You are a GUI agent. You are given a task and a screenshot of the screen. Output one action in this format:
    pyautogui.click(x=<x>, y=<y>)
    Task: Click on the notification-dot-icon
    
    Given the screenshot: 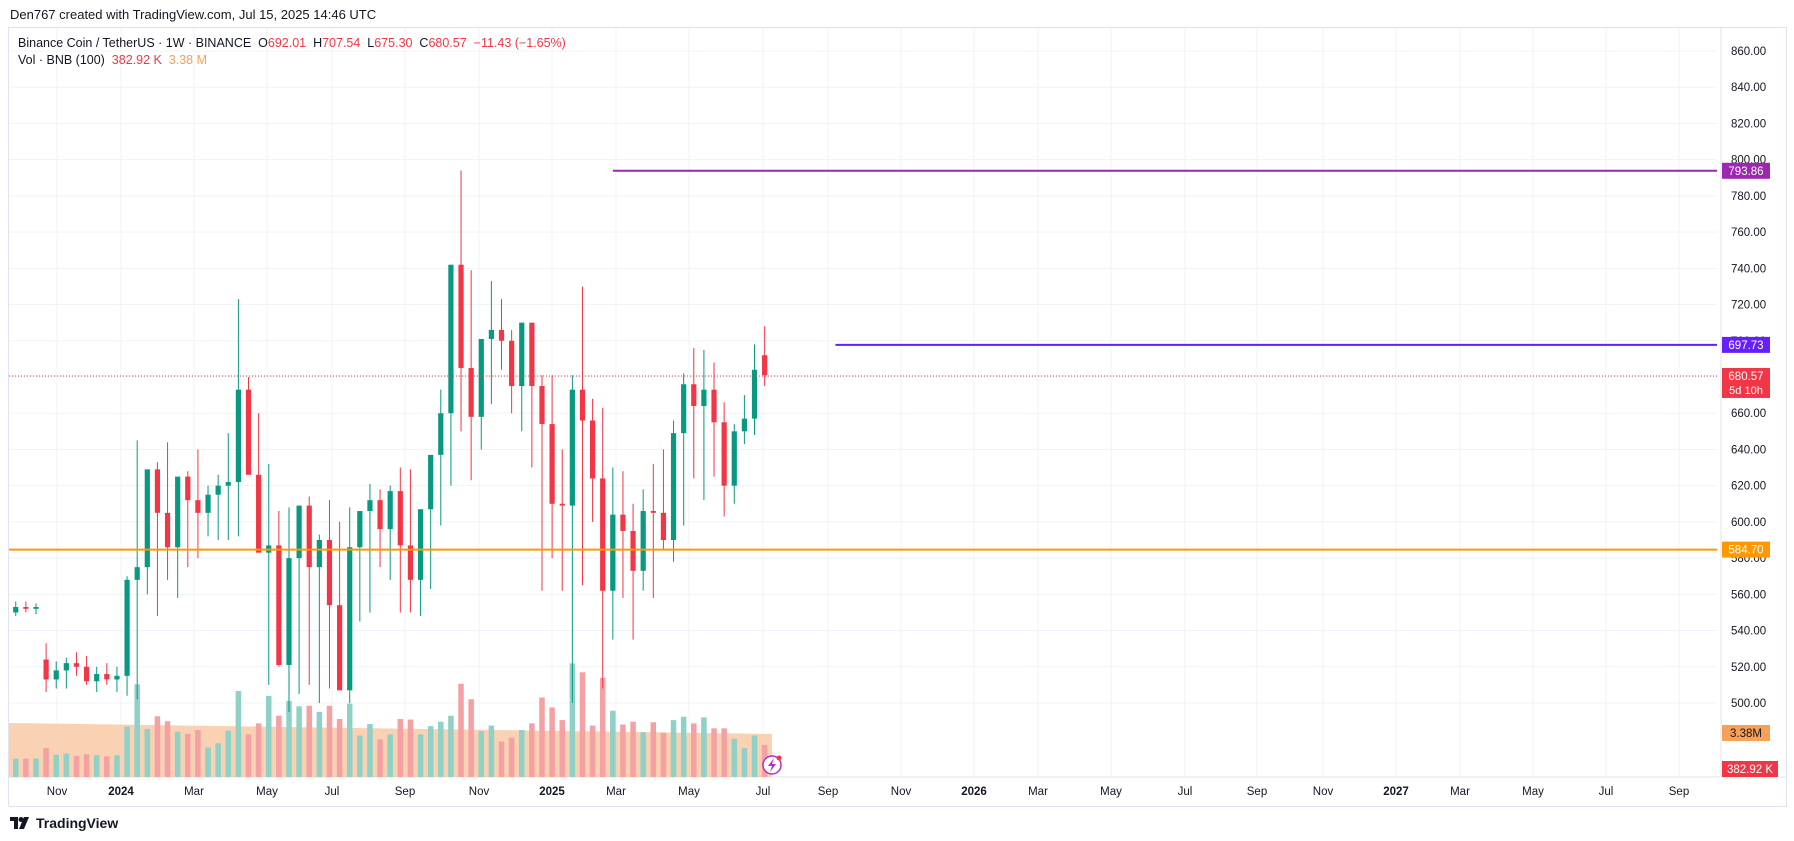 What is the action you would take?
    pyautogui.click(x=779, y=758)
    